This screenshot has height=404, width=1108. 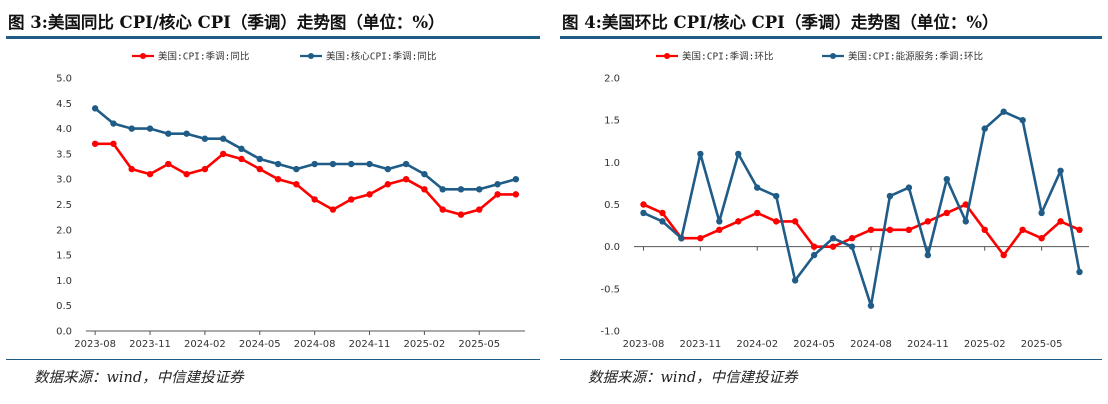 What do you see at coordinates (64, 281) in the screenshot?
I see `y-tick-label: 1.0` at bounding box center [64, 281].